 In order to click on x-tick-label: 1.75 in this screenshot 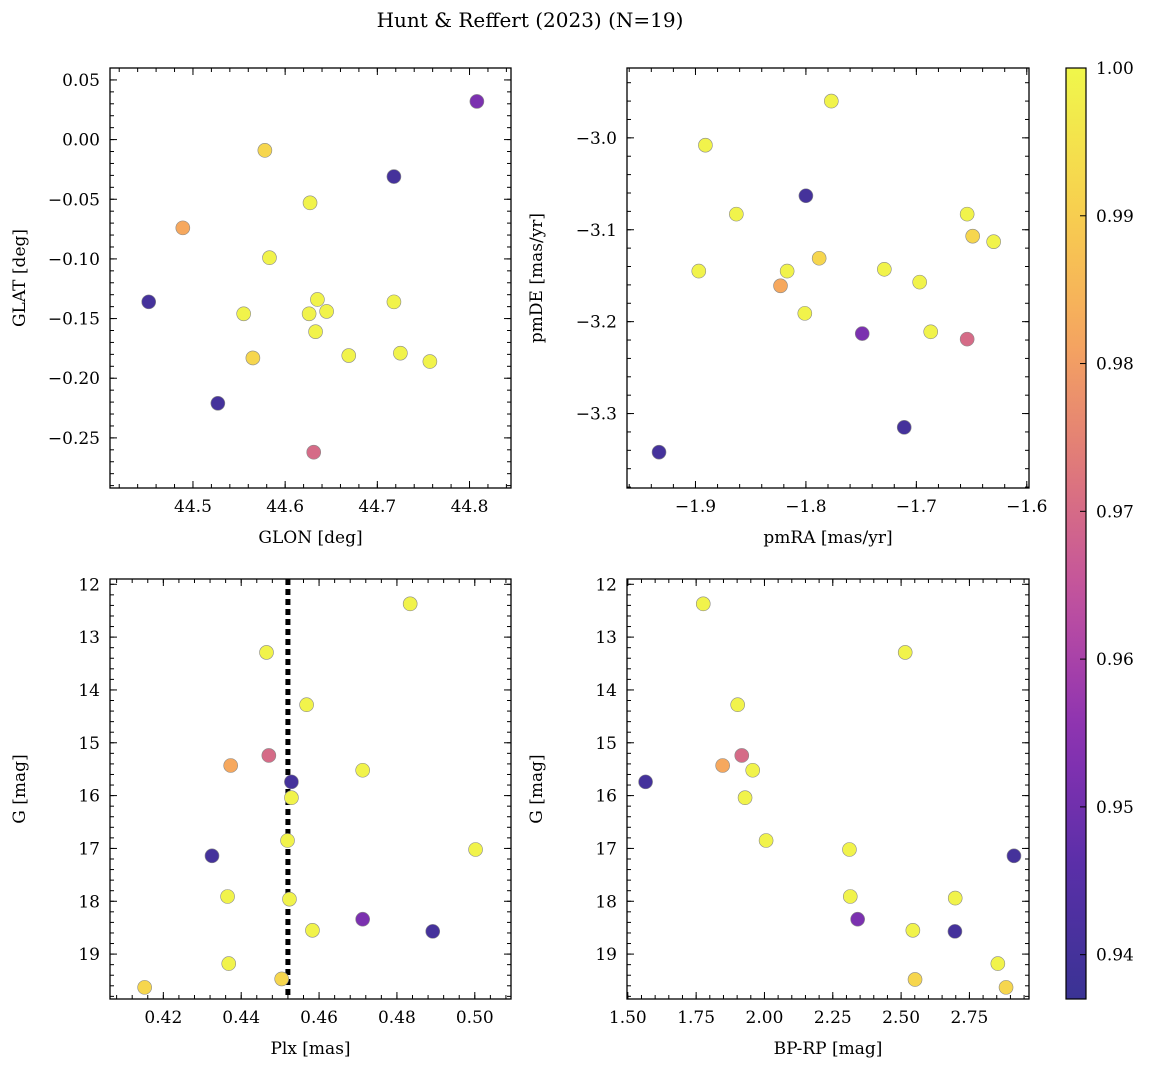, I will do `click(696, 1018)`.